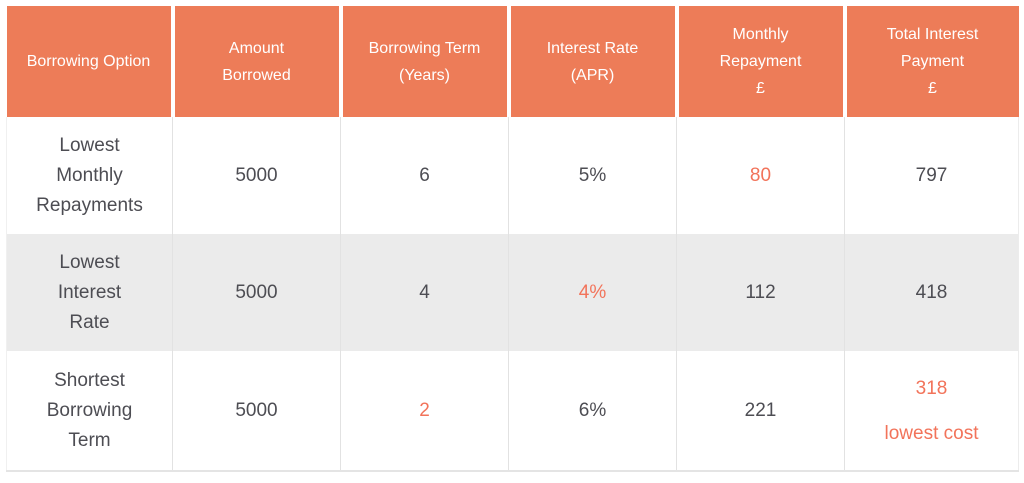  What do you see at coordinates (89, 61) in the screenshot?
I see `column-header: Borrowing Option` at bounding box center [89, 61].